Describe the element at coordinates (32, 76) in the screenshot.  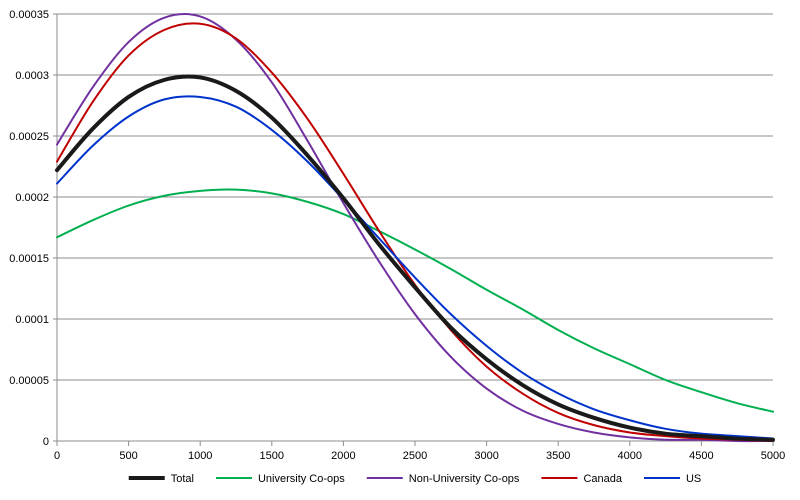
I see `y-tick-label: 0.0003` at that location.